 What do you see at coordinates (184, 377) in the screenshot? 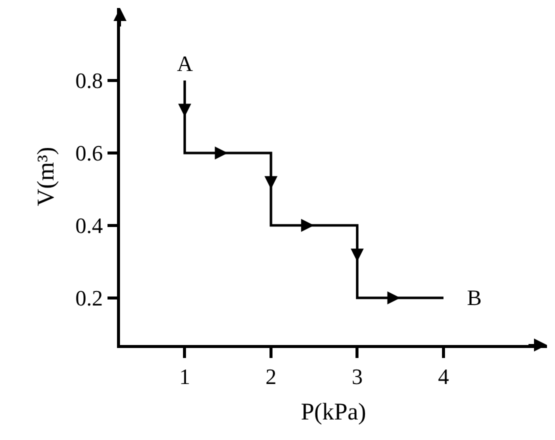
I see `x-tick-label: 1` at bounding box center [184, 377].